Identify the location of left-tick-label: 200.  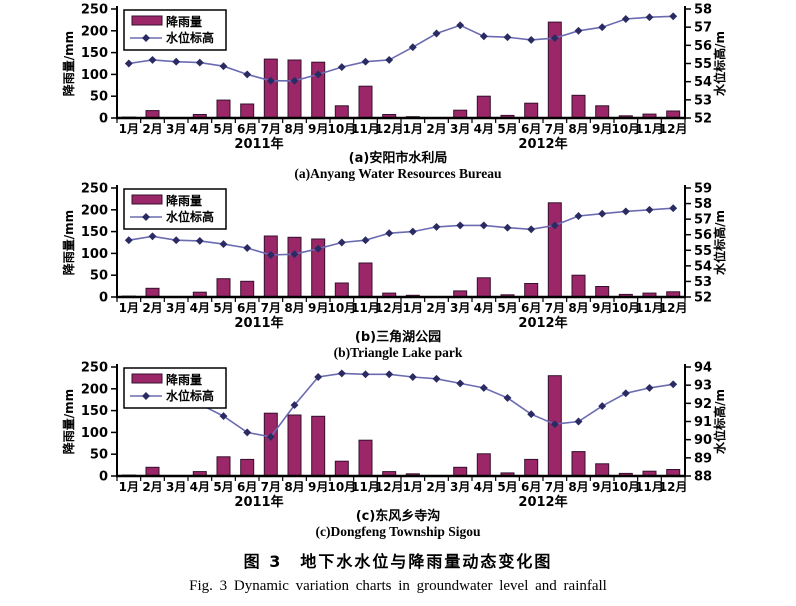
(94, 389).